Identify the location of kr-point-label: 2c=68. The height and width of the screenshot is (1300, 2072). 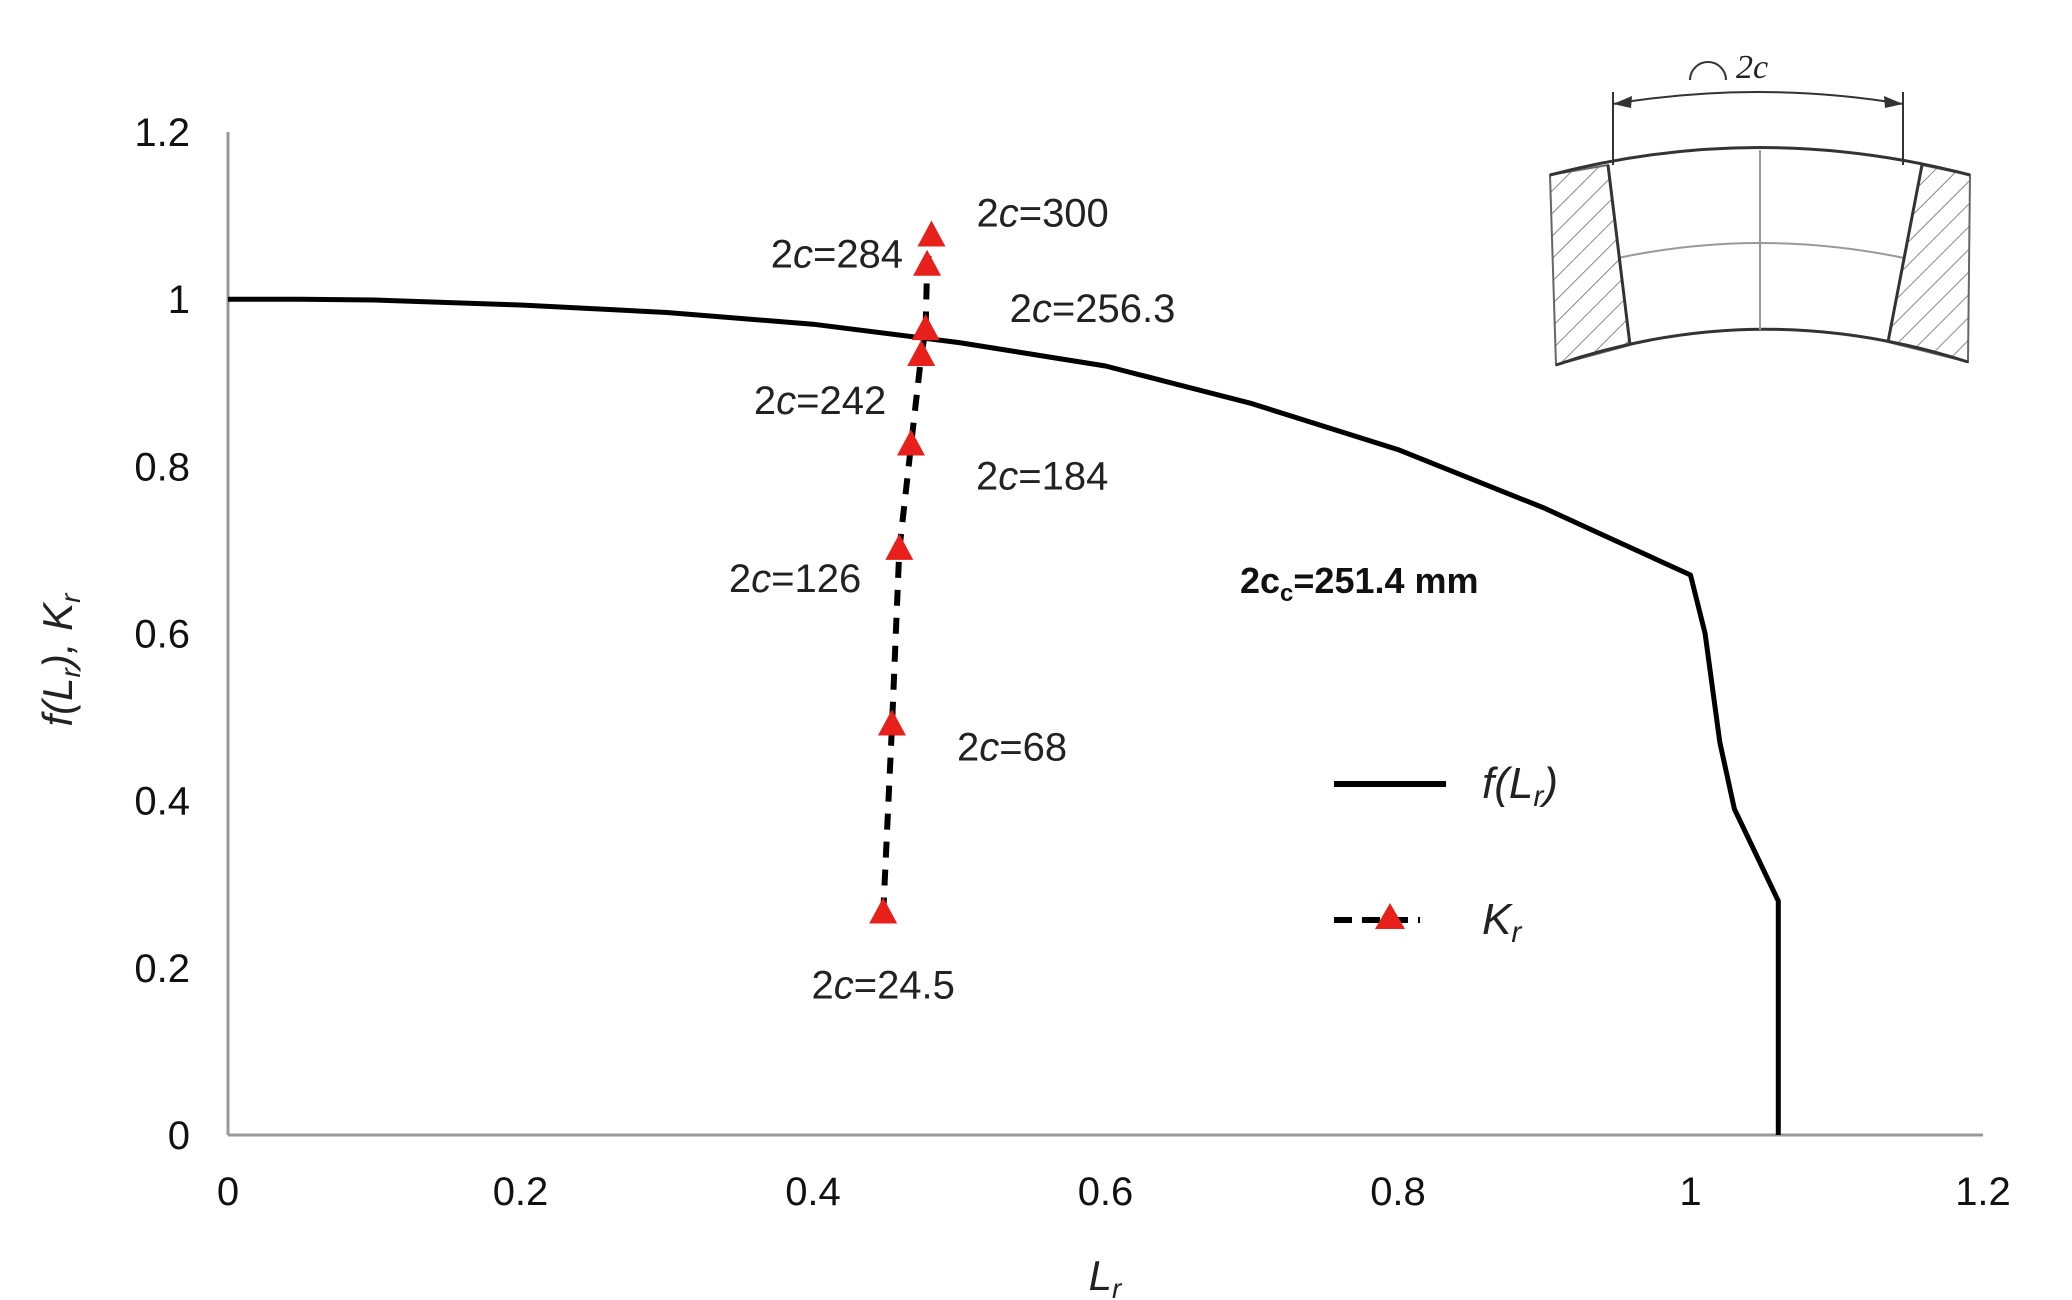
(1012, 747).